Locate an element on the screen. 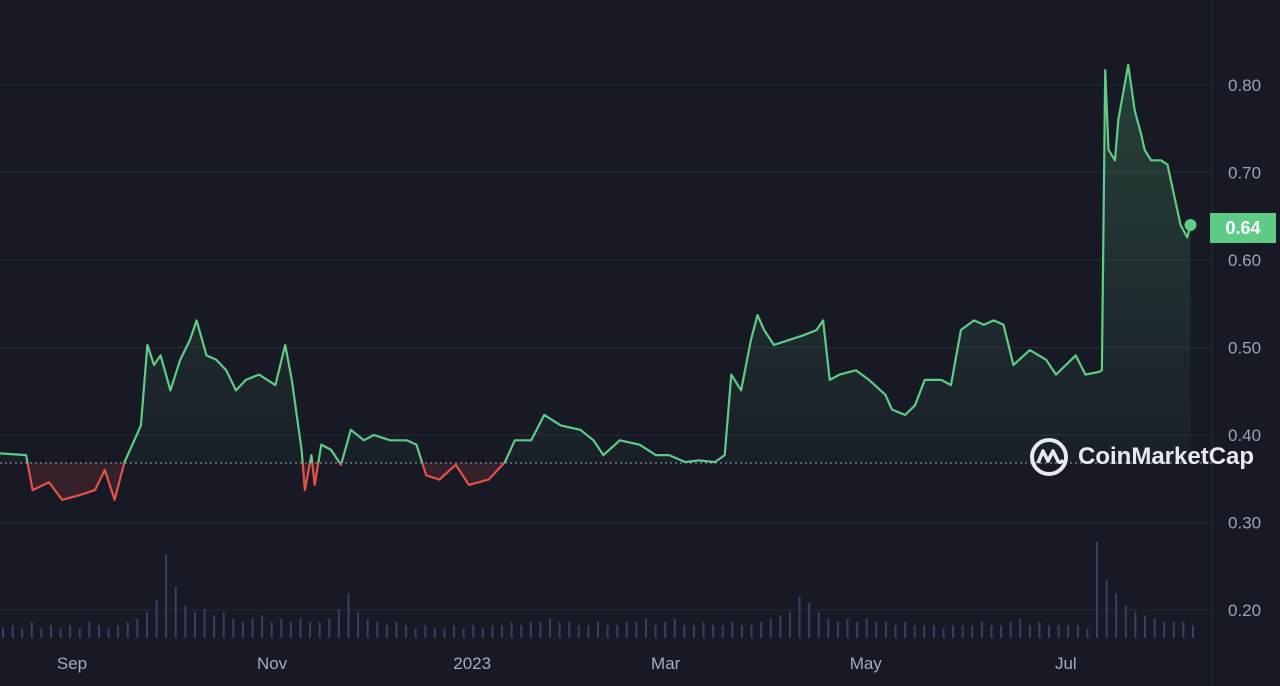  x-axis: Sep Nov 2023 Mar May Jul is located at coordinates (567, 663).